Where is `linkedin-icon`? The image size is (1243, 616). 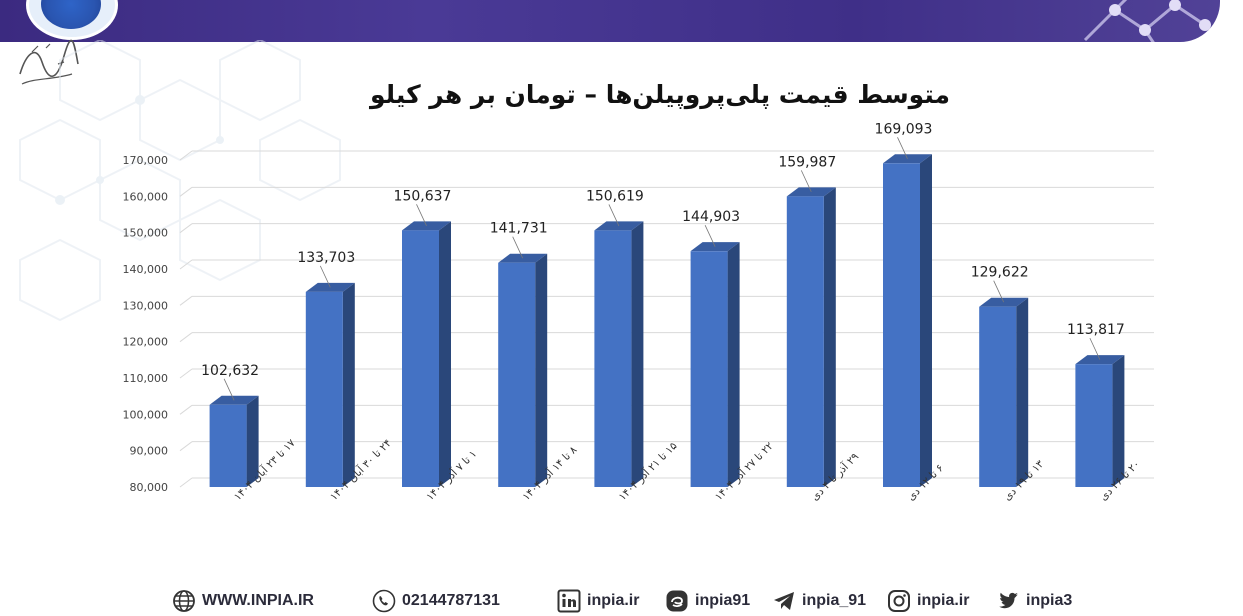 linkedin-icon is located at coordinates (569, 601).